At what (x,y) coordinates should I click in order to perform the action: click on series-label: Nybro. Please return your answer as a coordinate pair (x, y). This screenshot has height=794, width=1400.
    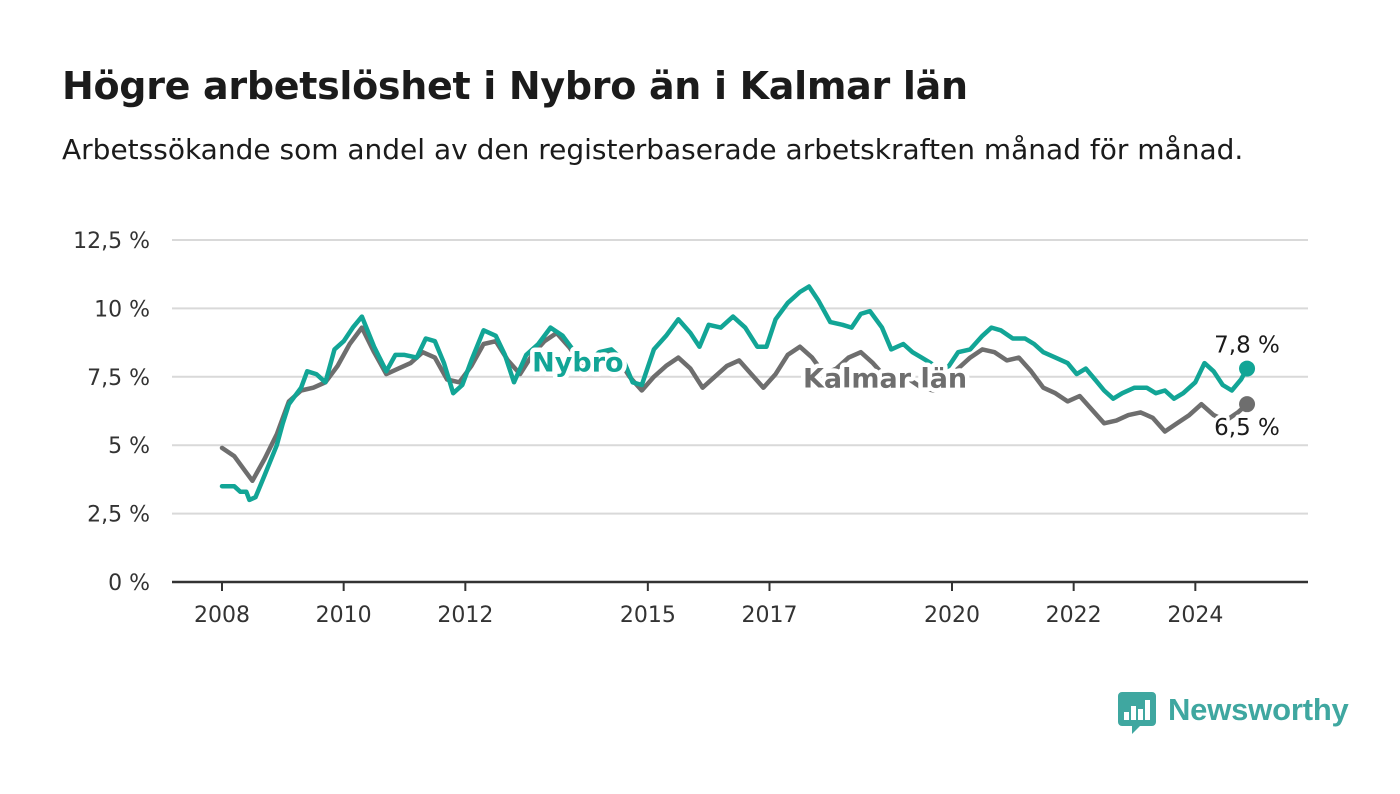
    Looking at the image, I should click on (577, 362).